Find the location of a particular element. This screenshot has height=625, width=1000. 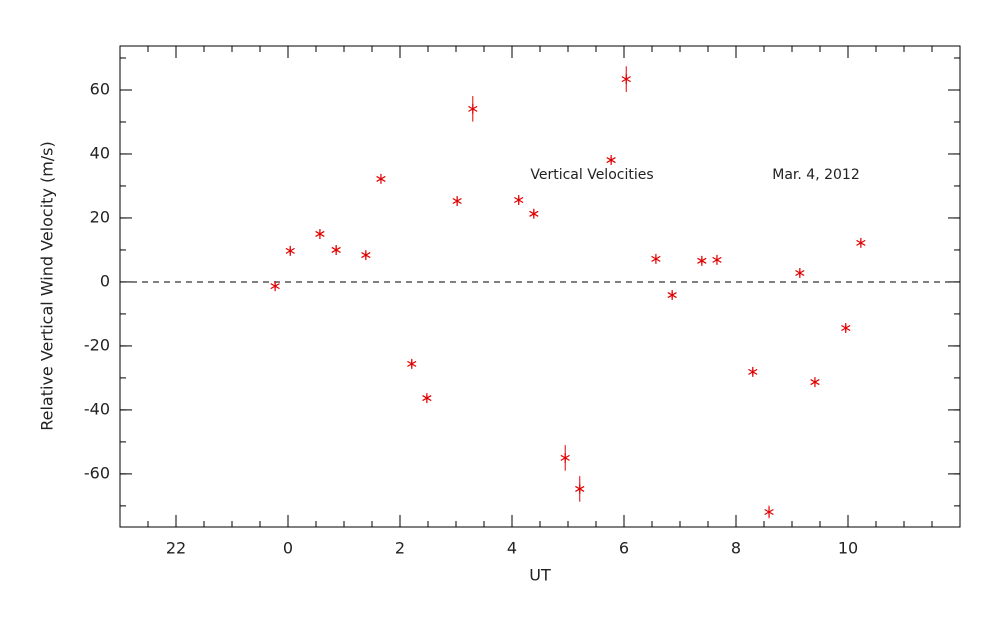

annotation: Vertical Velocities is located at coordinates (591, 175).